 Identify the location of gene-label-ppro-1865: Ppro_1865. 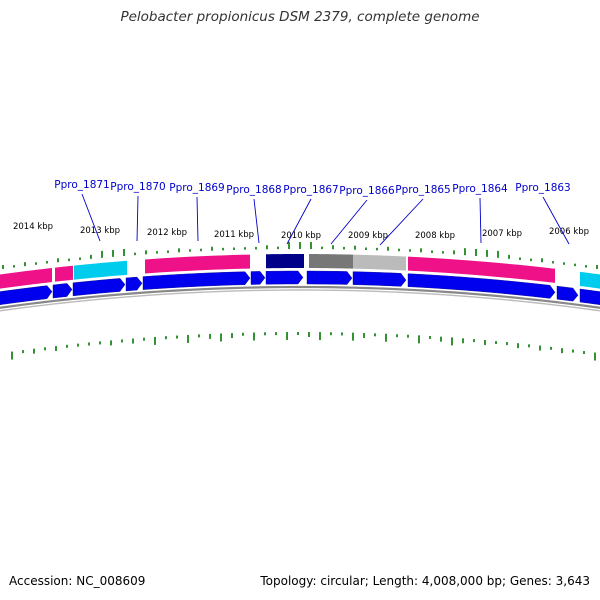
(422, 190).